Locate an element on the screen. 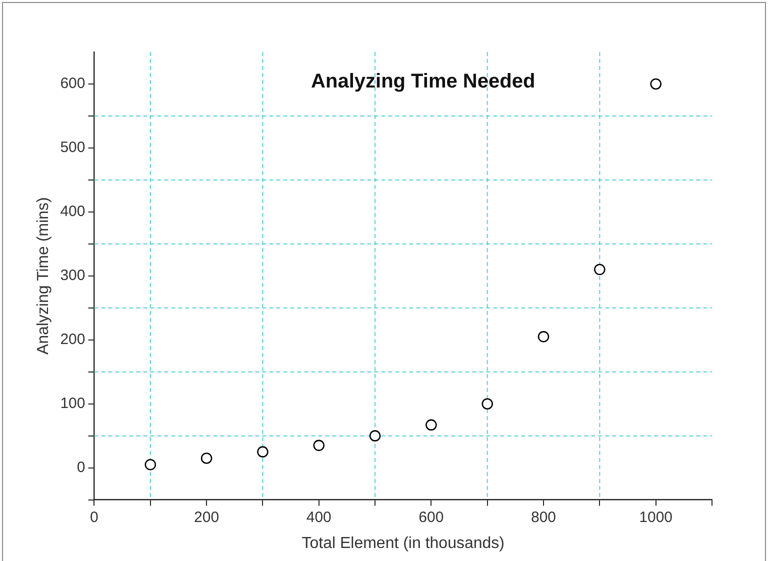 This screenshot has width=772, height=561. x-tick-label: 200 is located at coordinates (207, 517).